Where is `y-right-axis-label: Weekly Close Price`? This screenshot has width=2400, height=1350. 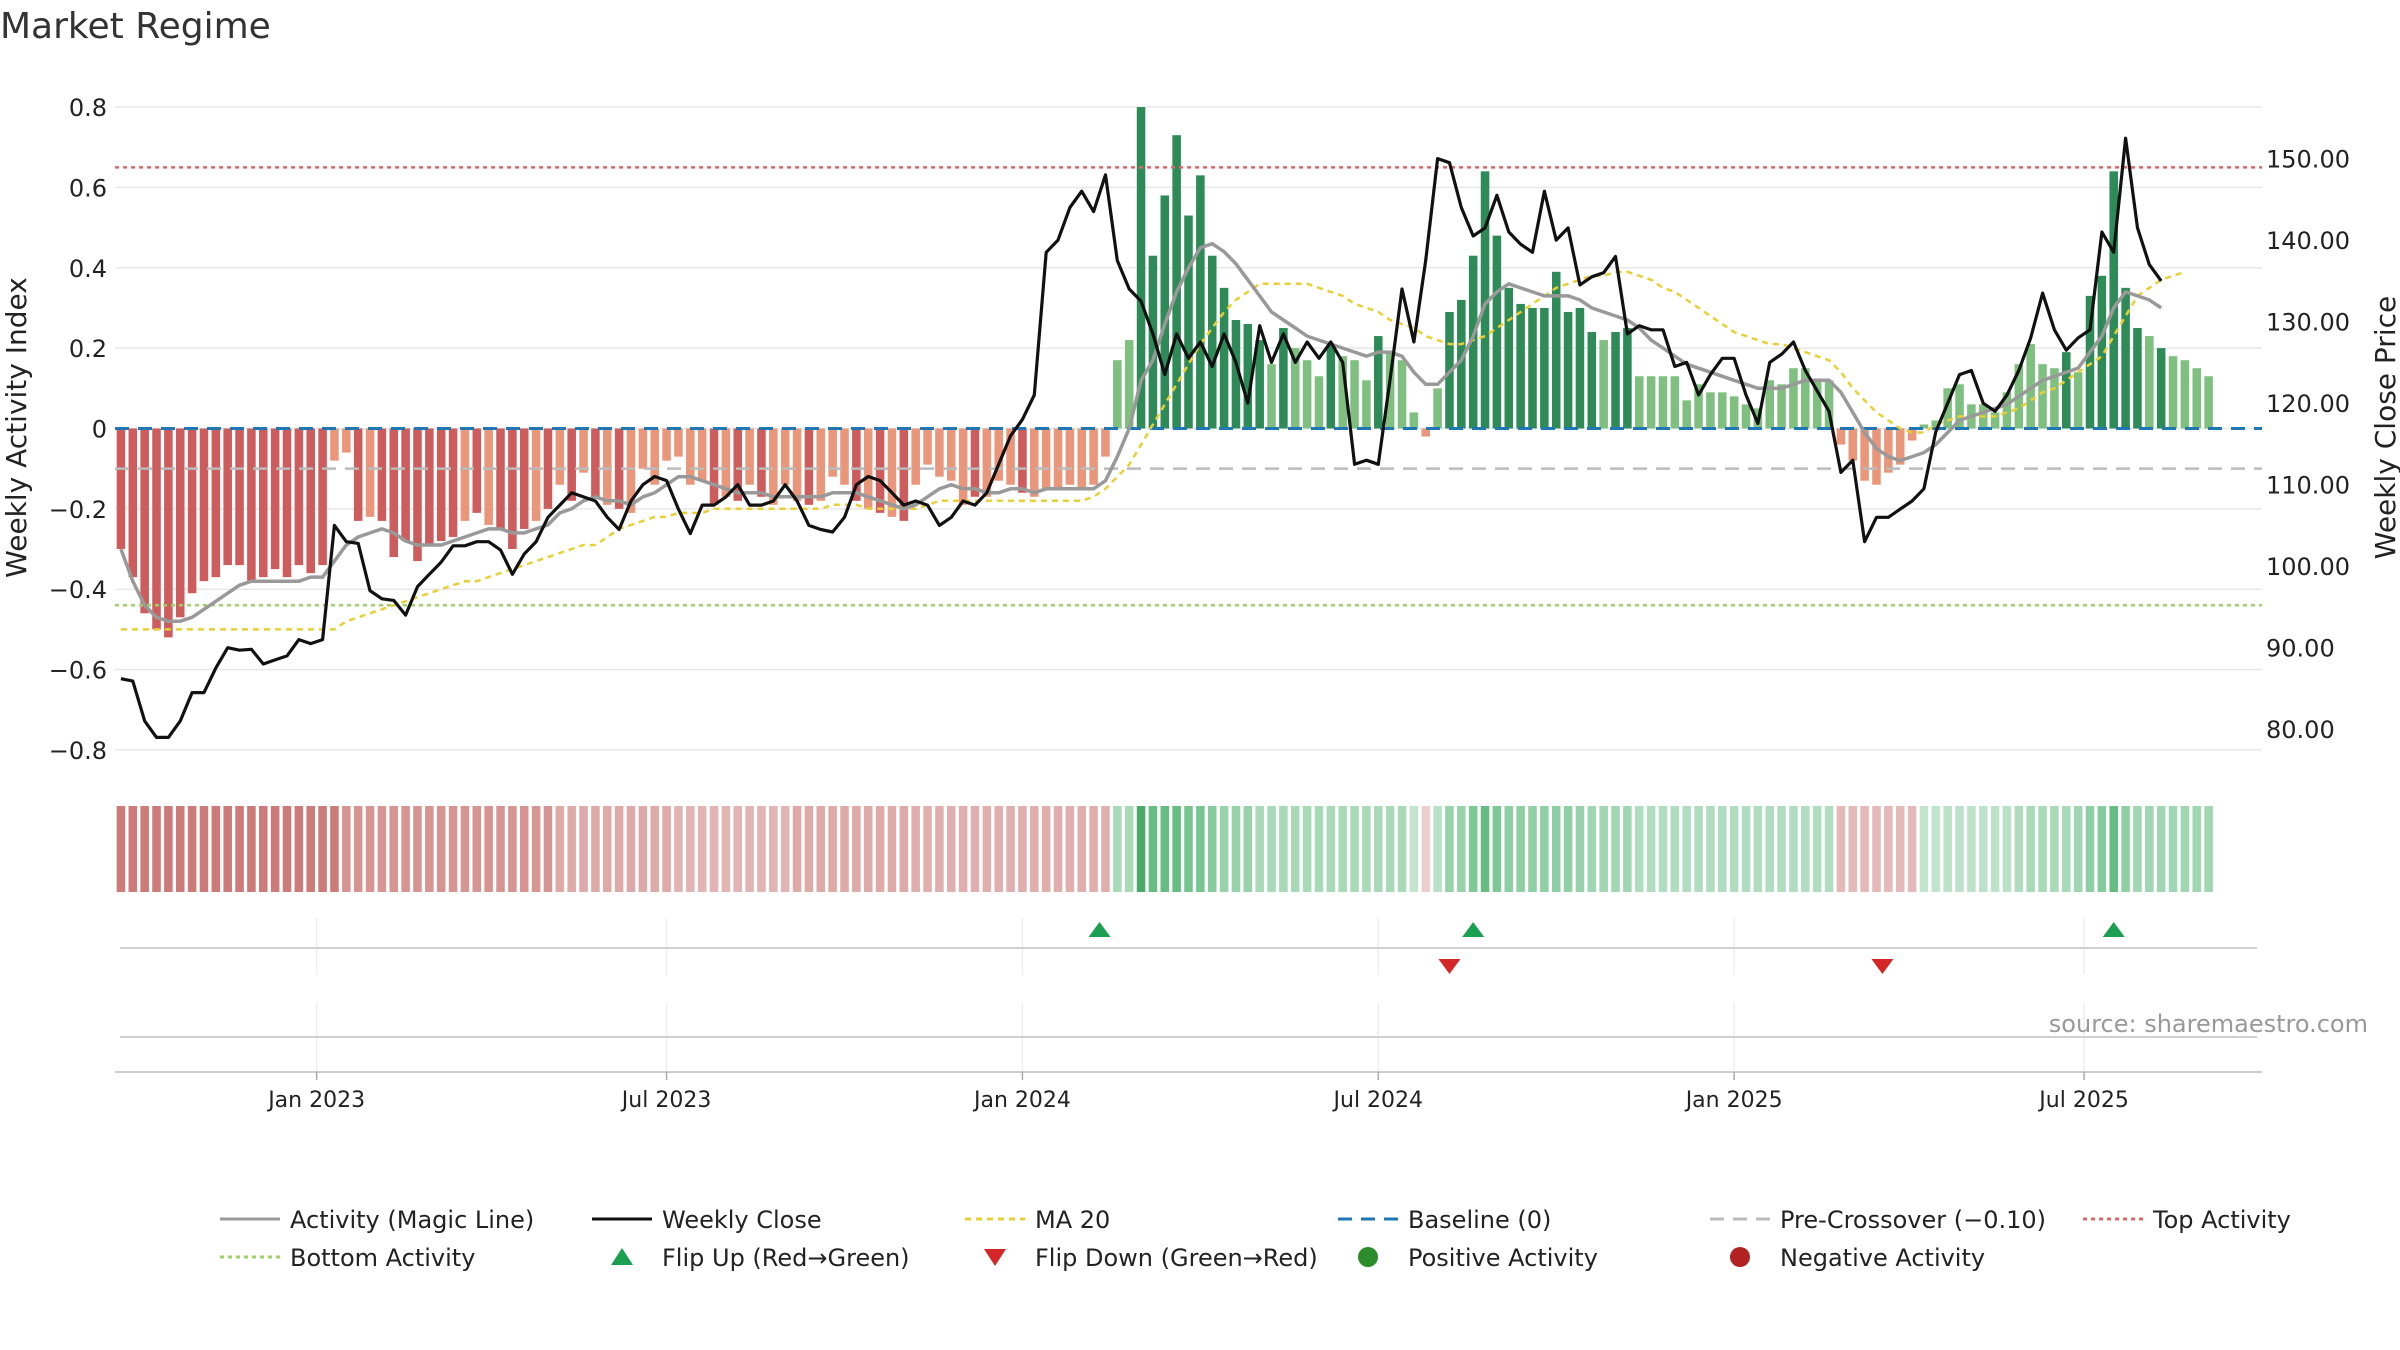 y-right-axis-label: Weekly Close Price is located at coordinates (2384, 427).